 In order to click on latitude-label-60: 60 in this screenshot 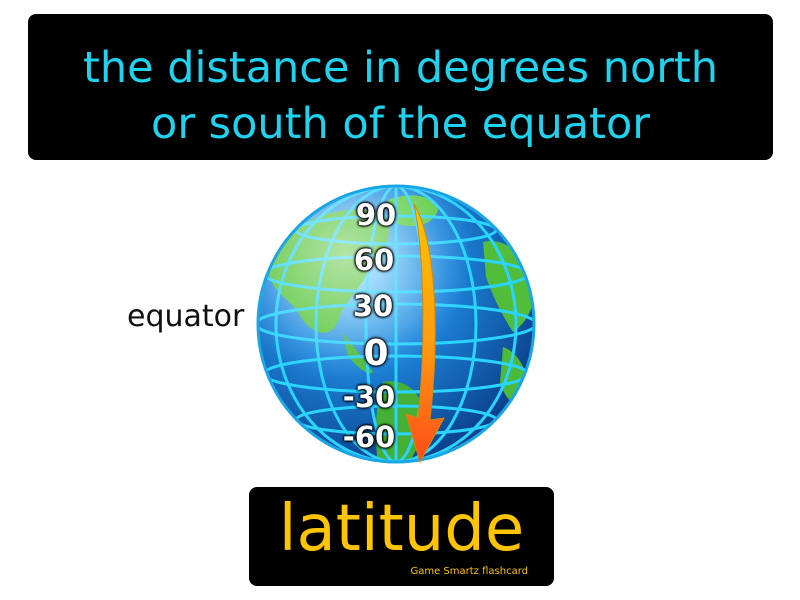, I will do `click(374, 260)`.